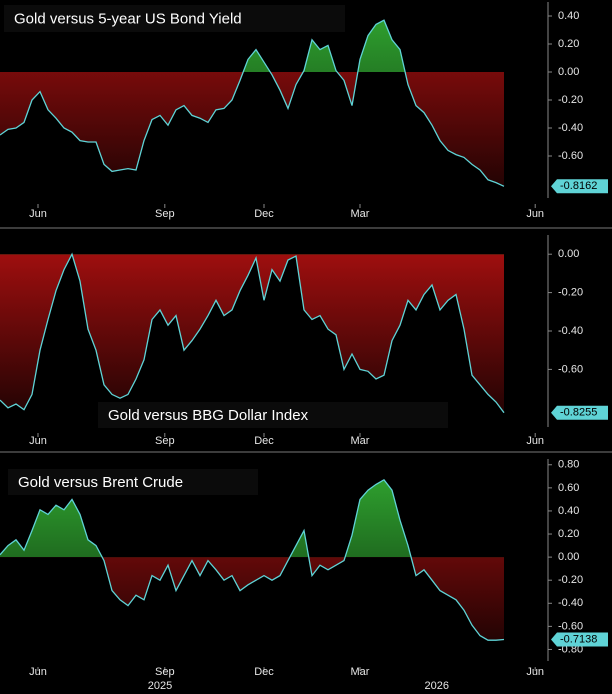  Describe the element at coordinates (160, 686) in the screenshot. I see `year-label: 2025` at that location.